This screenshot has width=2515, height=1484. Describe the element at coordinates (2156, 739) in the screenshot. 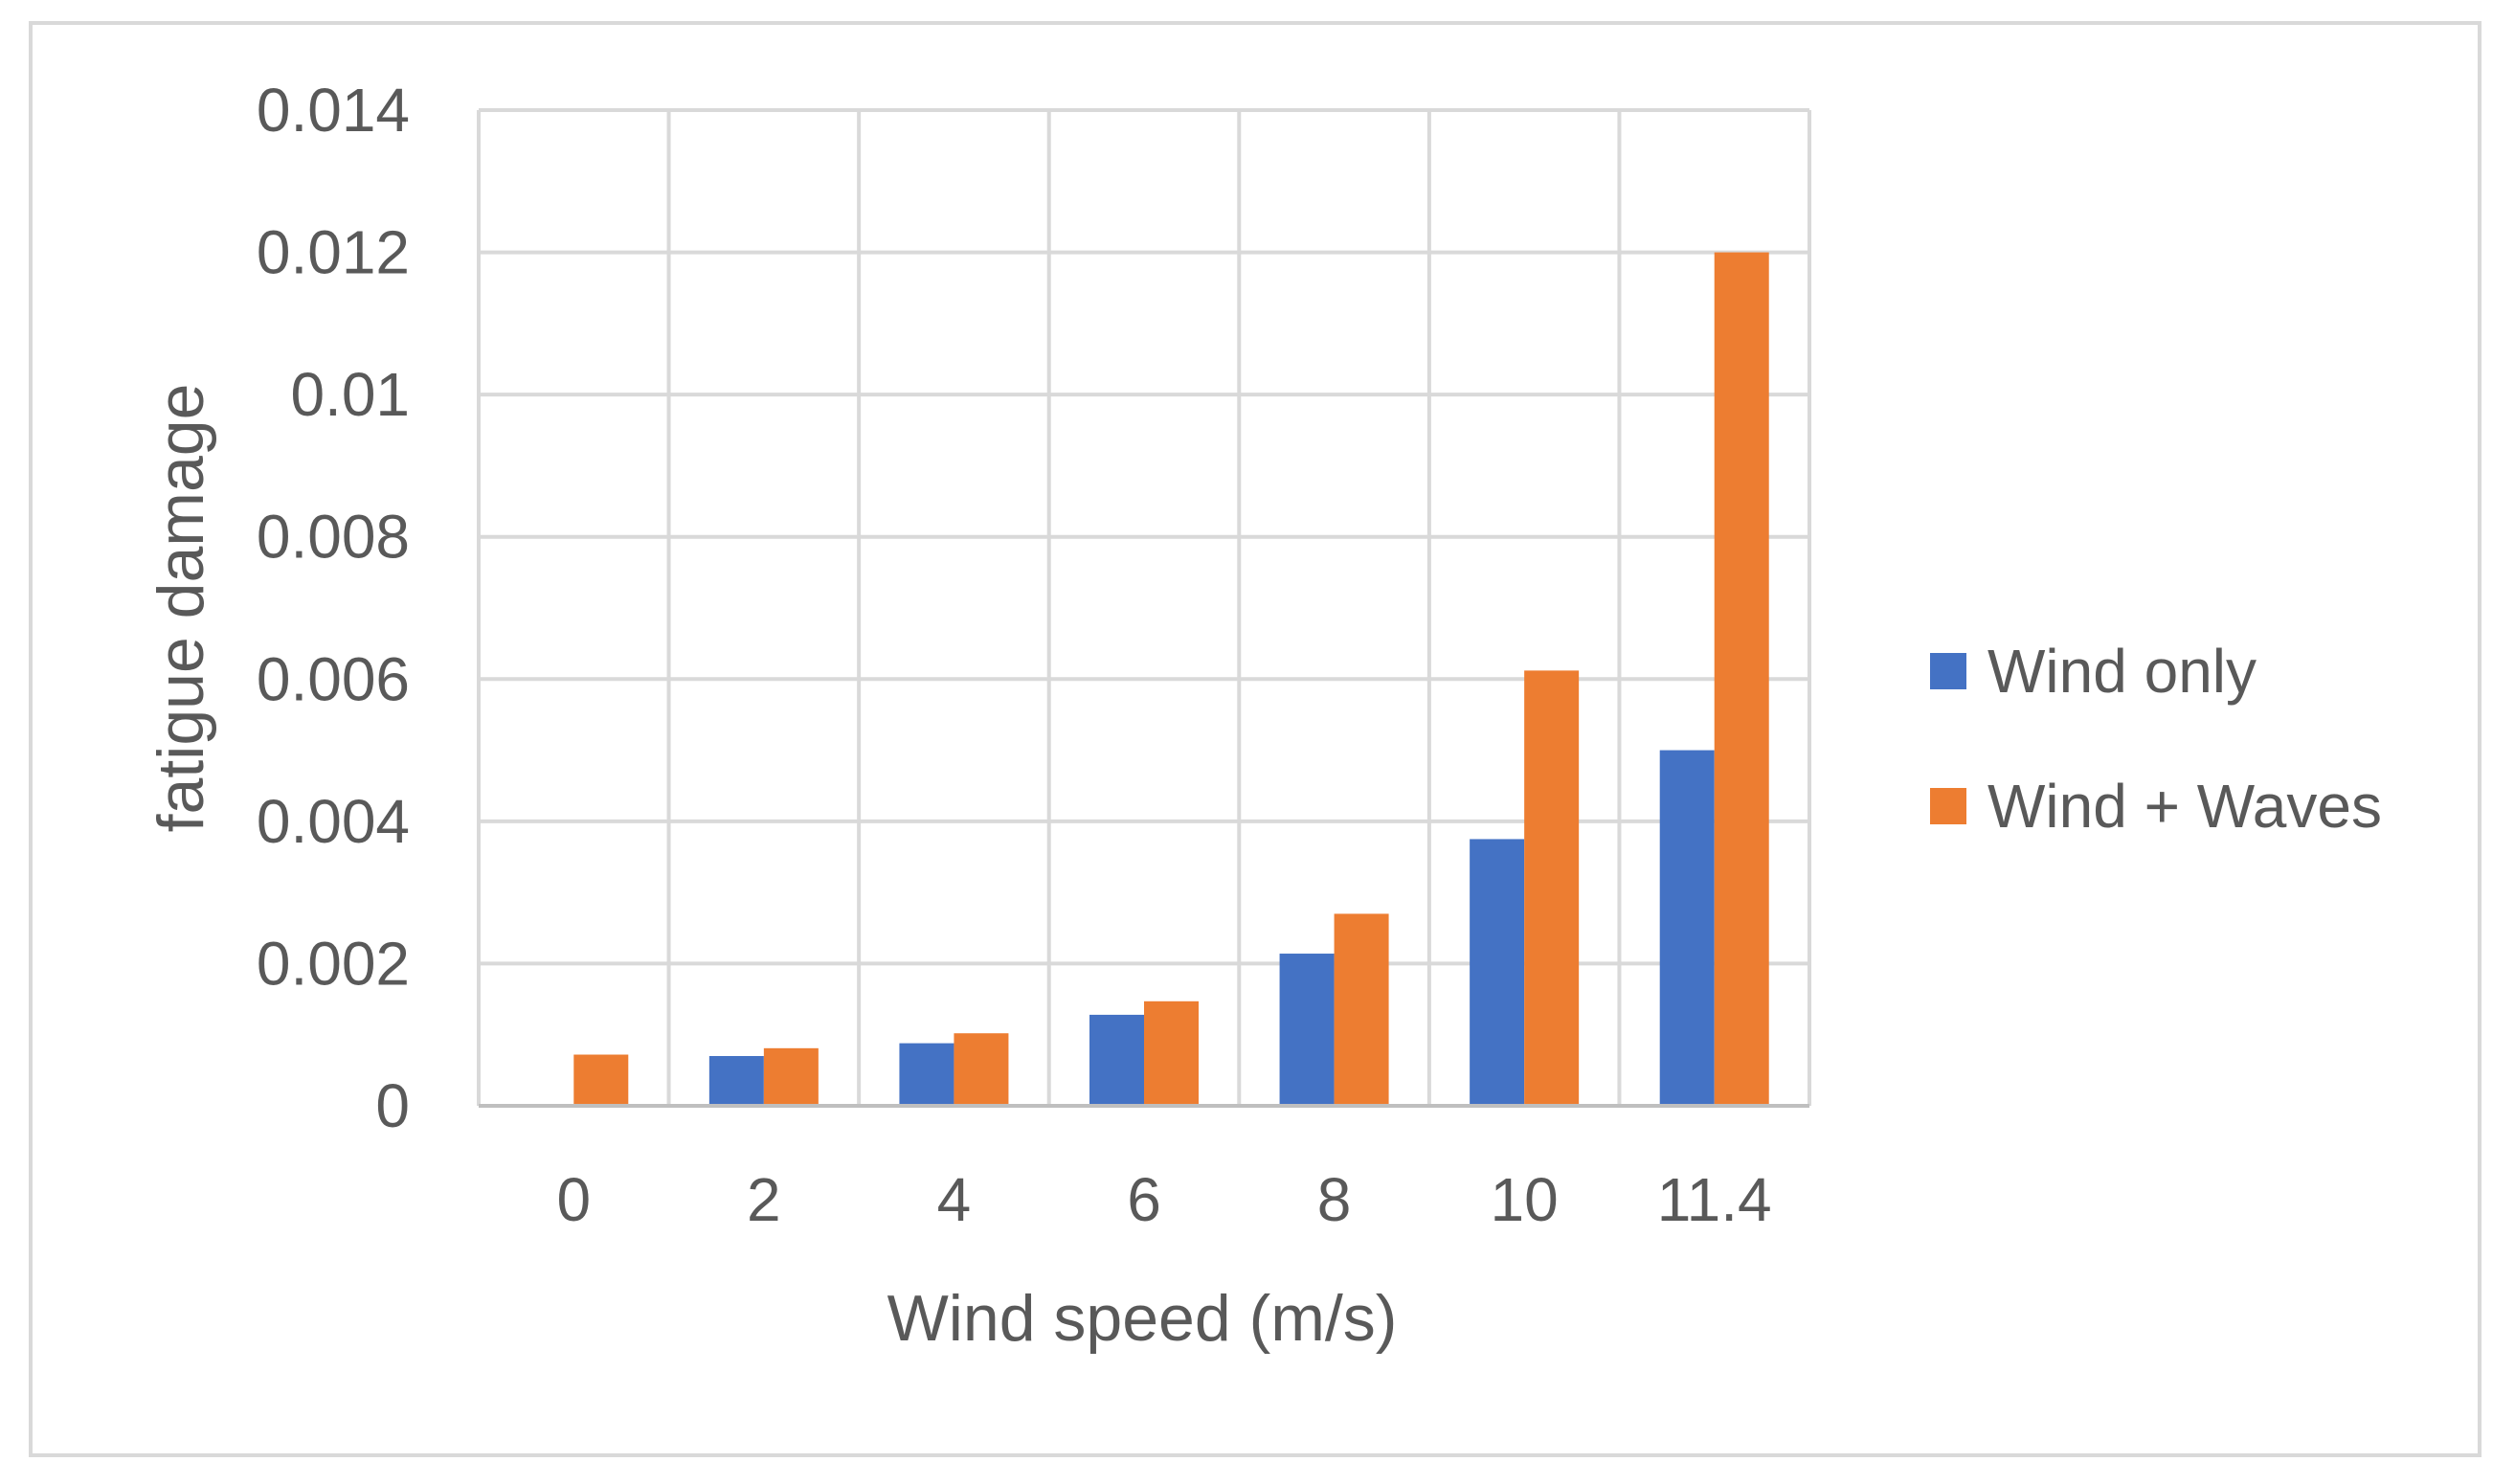

I see `legend: Wind only Wind + Waves` at that location.